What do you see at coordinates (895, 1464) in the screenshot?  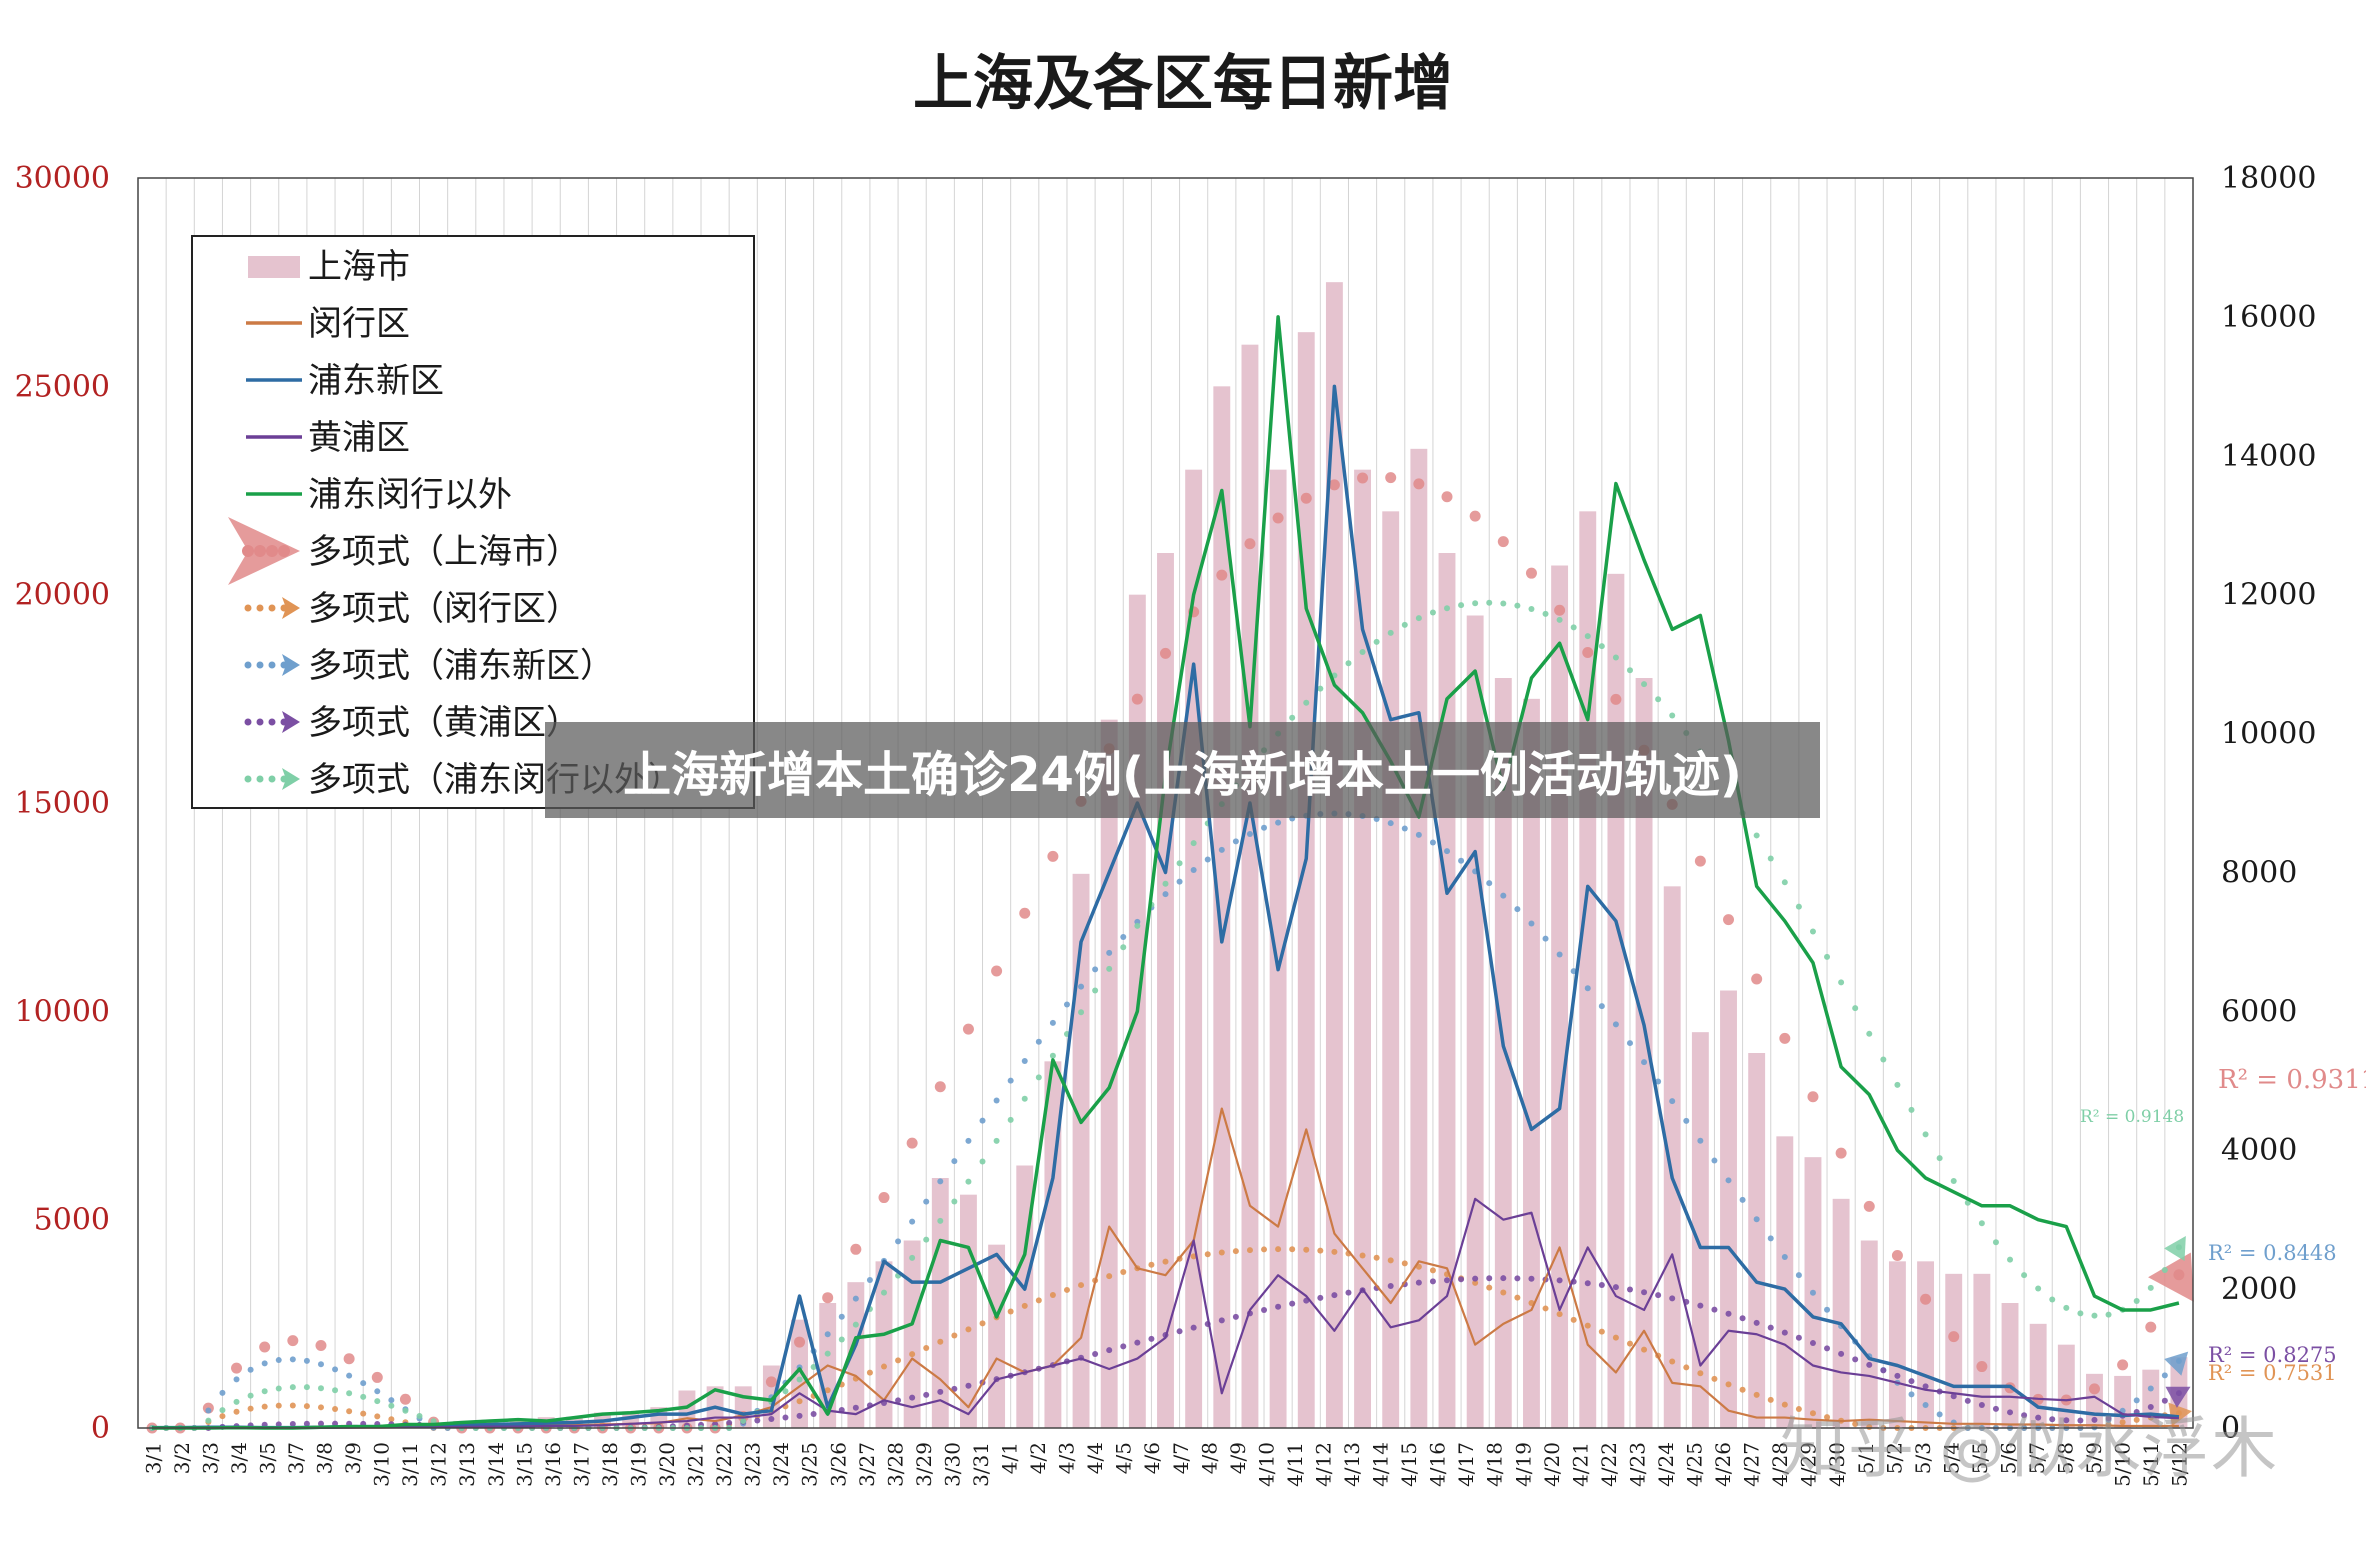 I see `x-tick-label: 3/28` at bounding box center [895, 1464].